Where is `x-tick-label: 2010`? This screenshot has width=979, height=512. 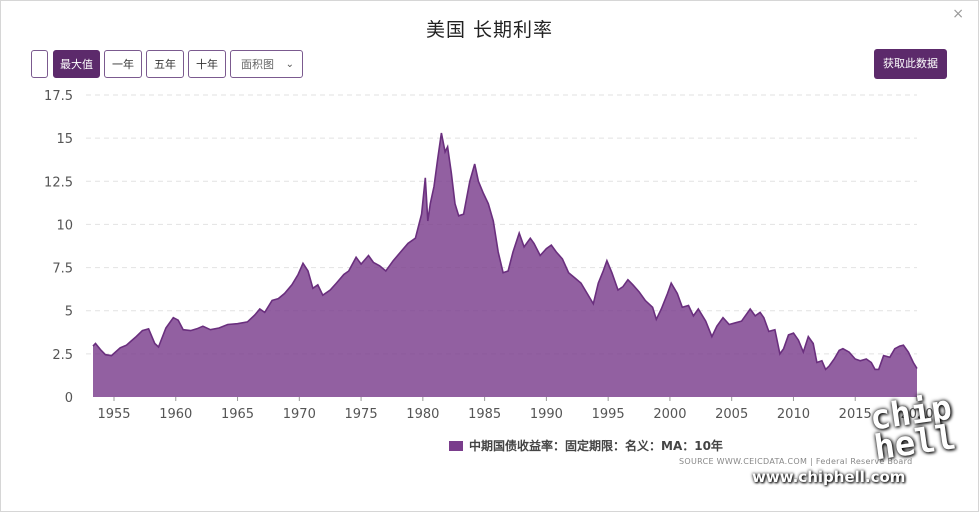
x-tick-label: 2010 is located at coordinates (793, 414).